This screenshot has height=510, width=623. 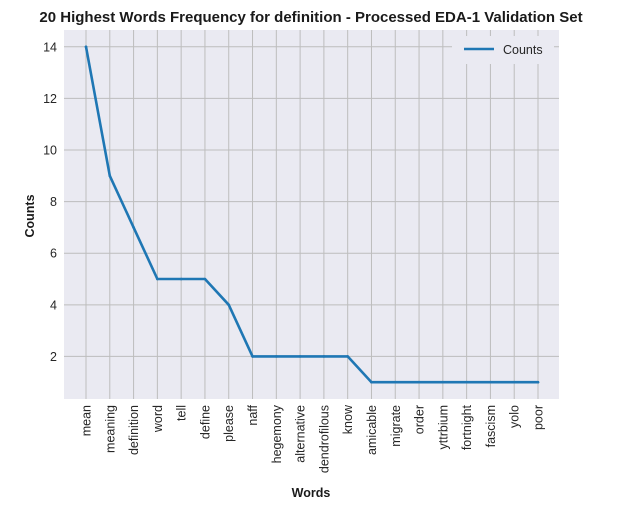 I want to click on y-tick-label: 6, so click(x=53, y=254).